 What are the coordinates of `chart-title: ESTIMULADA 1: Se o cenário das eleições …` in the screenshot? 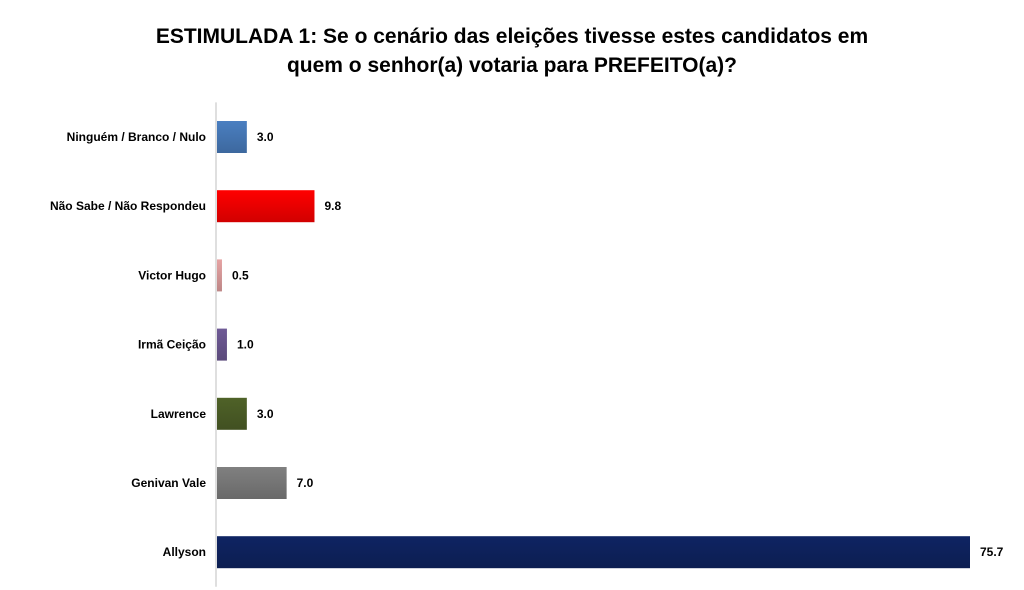 It's located at (512, 51).